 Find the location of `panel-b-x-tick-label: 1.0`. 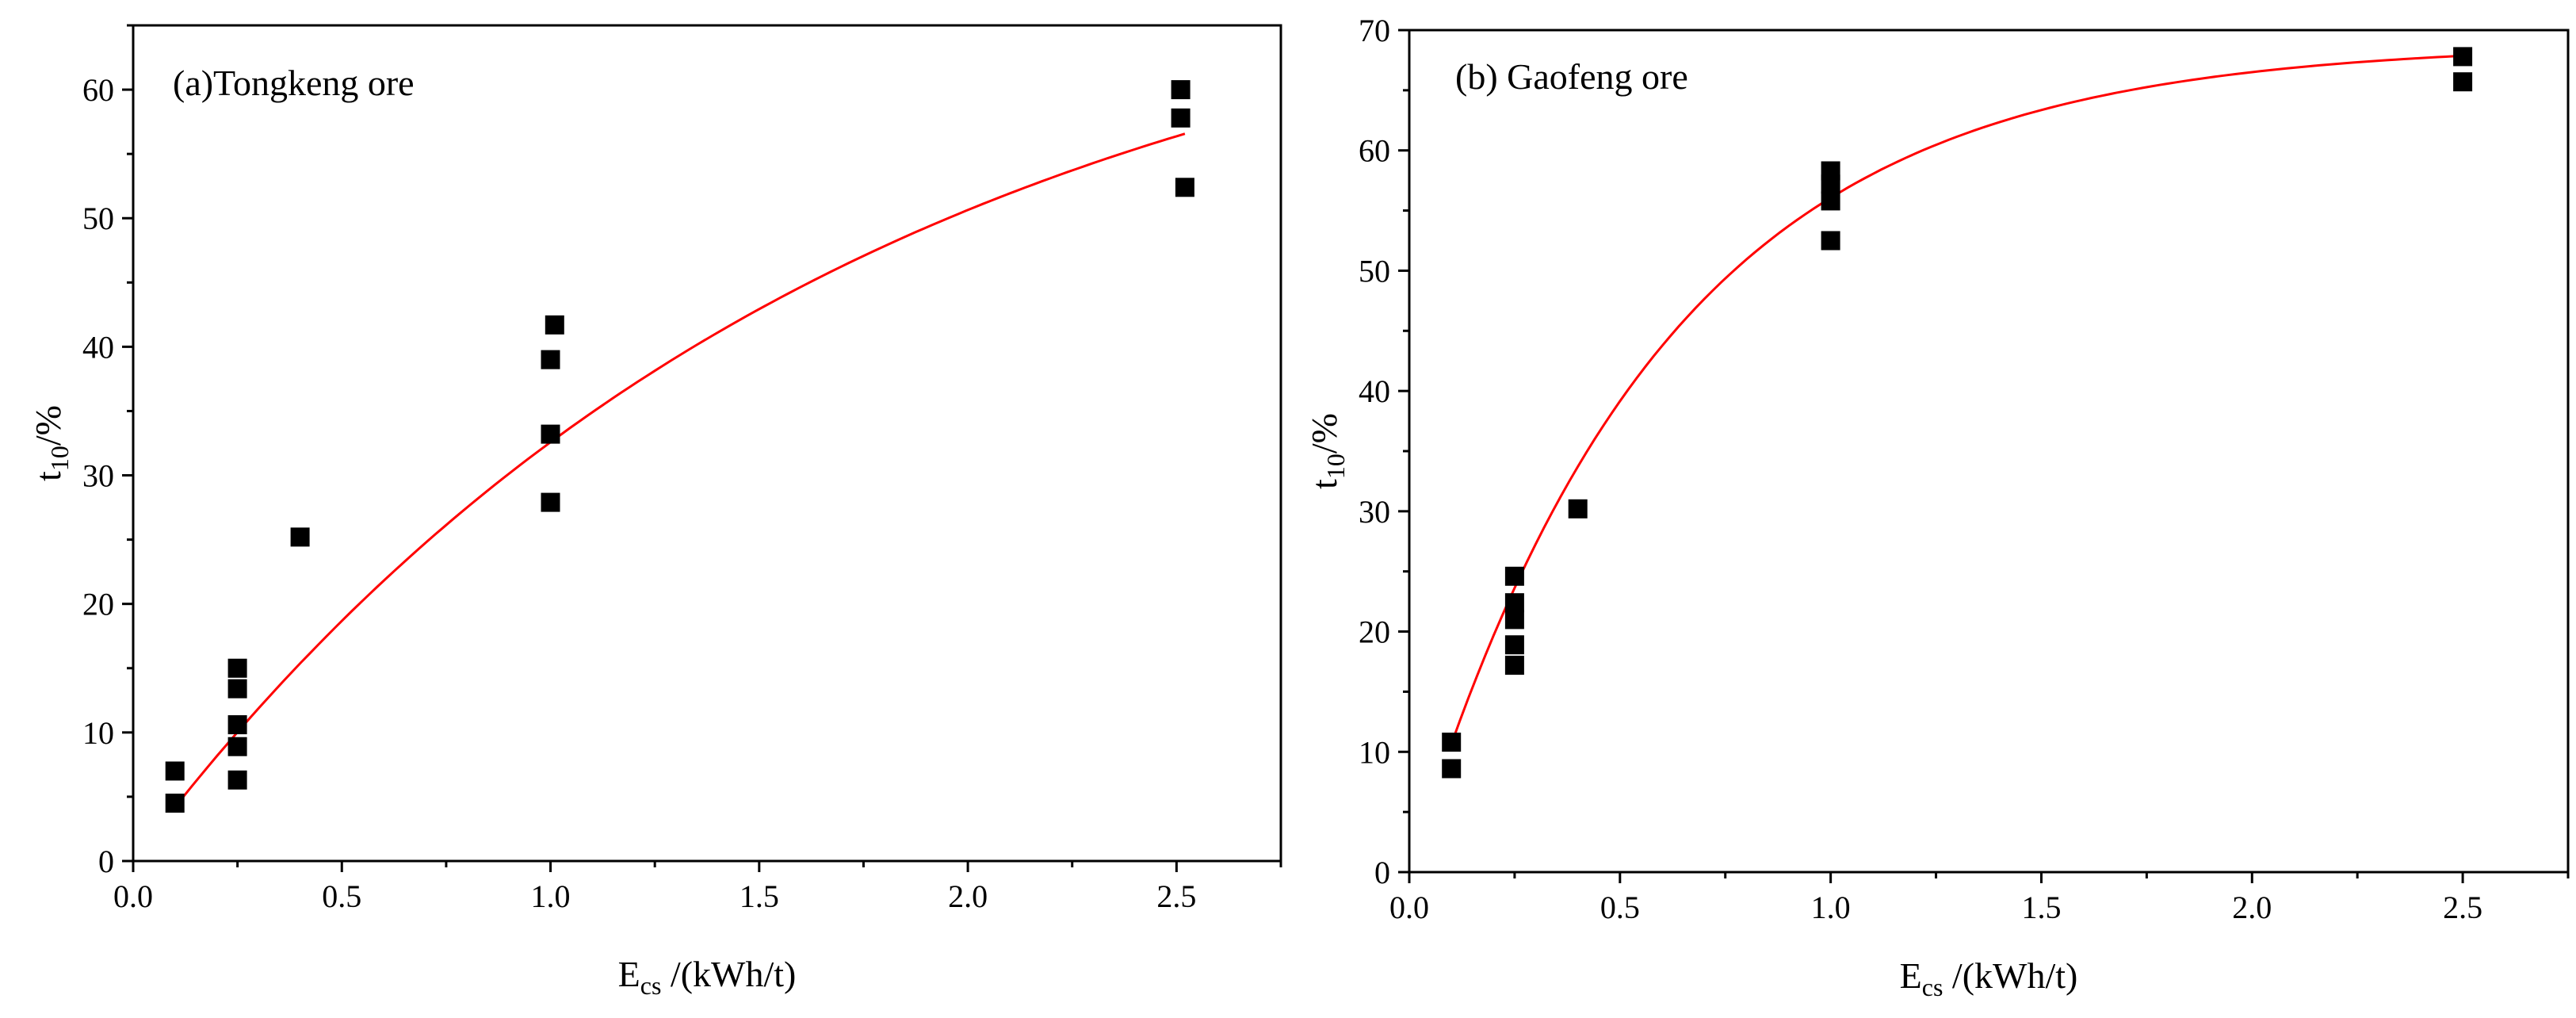

panel-b-x-tick-label: 1.0 is located at coordinates (1831, 907).